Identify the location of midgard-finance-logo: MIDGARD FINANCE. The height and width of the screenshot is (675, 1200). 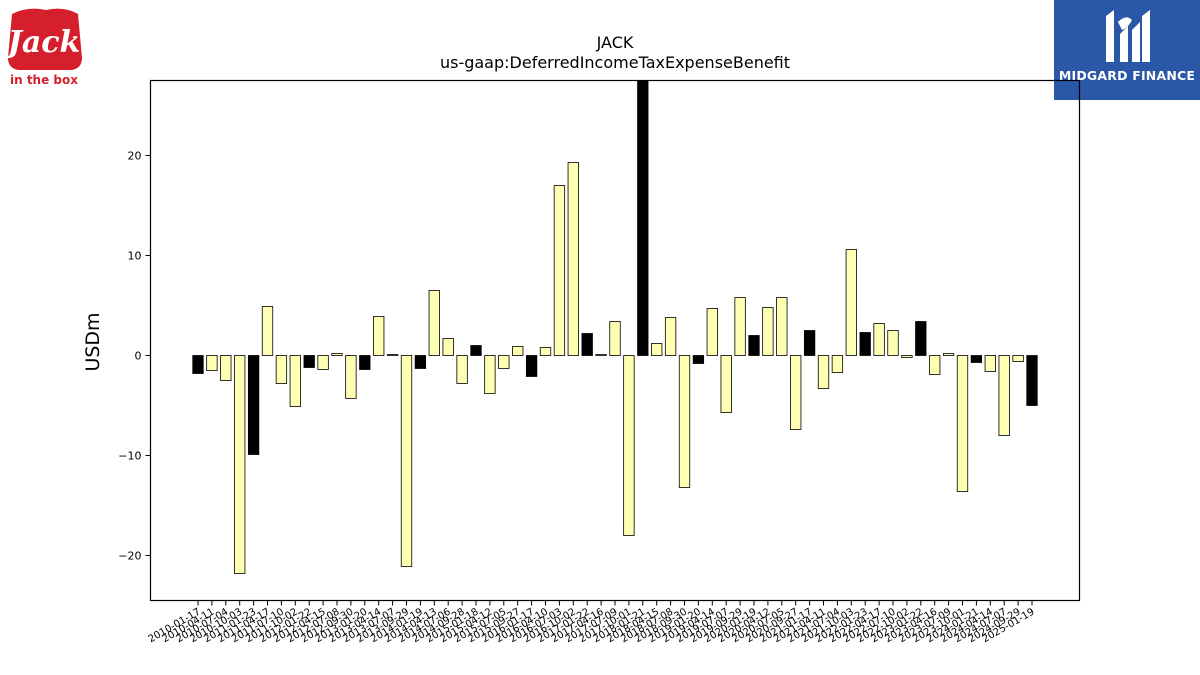
(1127, 50).